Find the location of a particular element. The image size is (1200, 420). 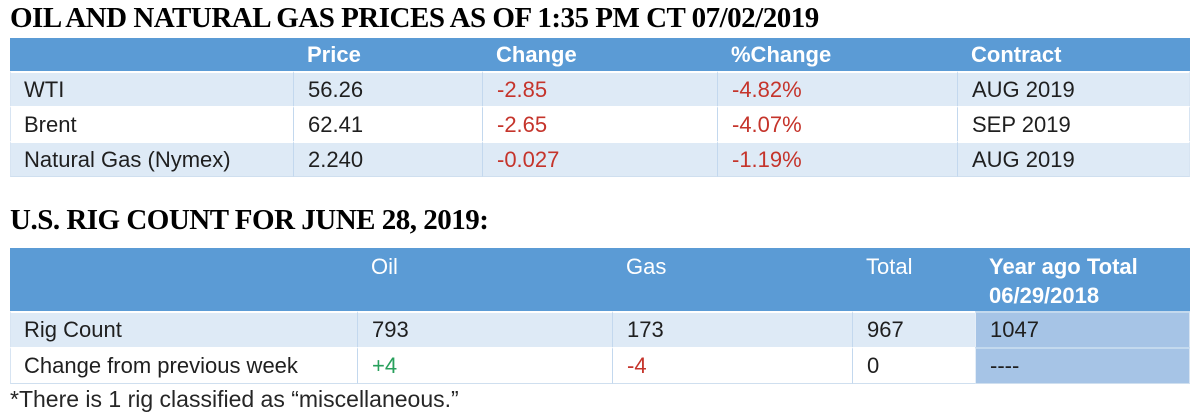

commodity-name: Brent is located at coordinates (151, 123).